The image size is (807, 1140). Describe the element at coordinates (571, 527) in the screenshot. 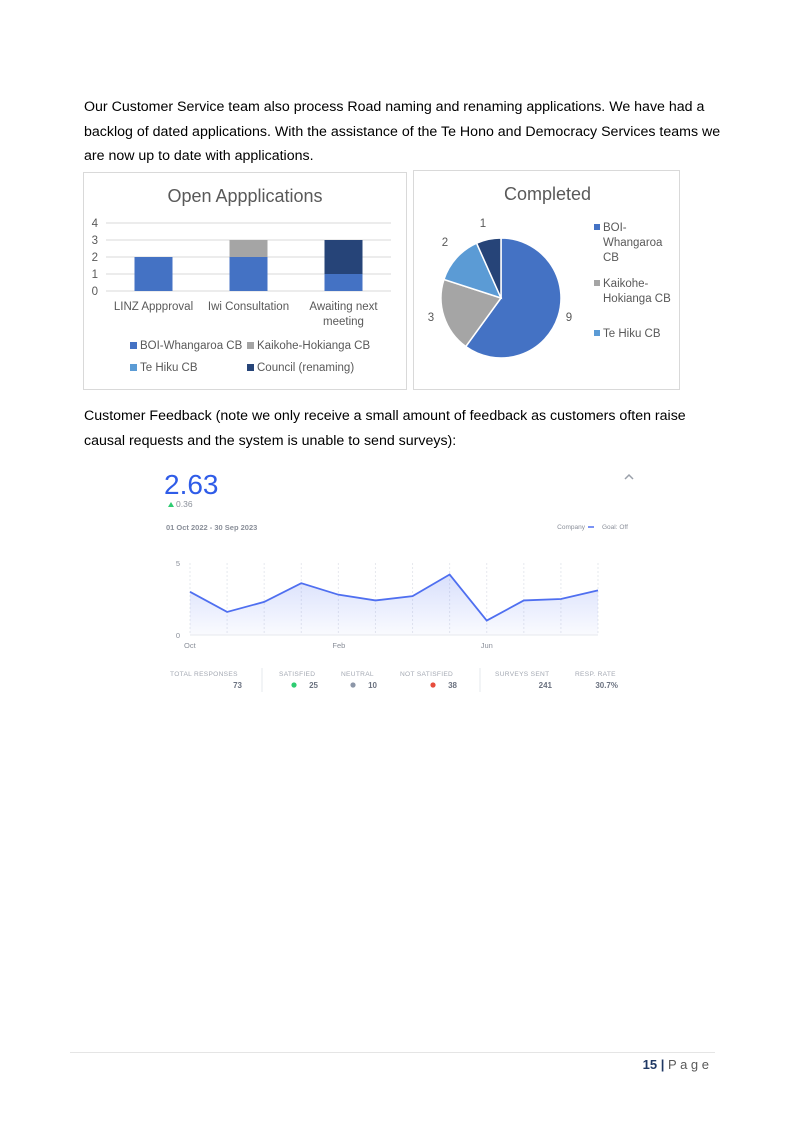

I see `legend-company: Company` at that location.